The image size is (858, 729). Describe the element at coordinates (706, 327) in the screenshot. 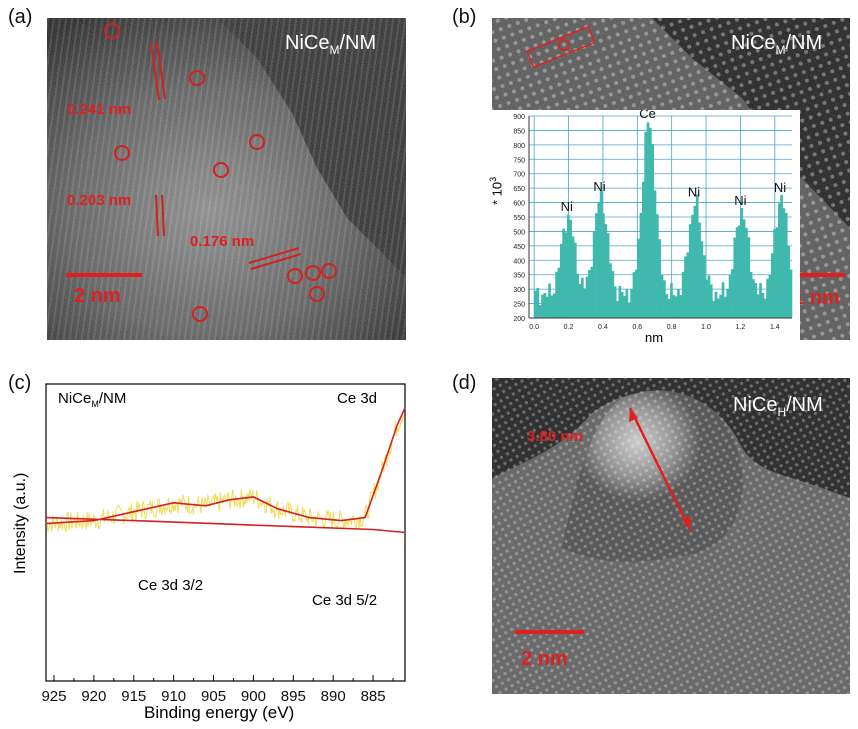

I see `x-tick-label: 1.0` at that location.